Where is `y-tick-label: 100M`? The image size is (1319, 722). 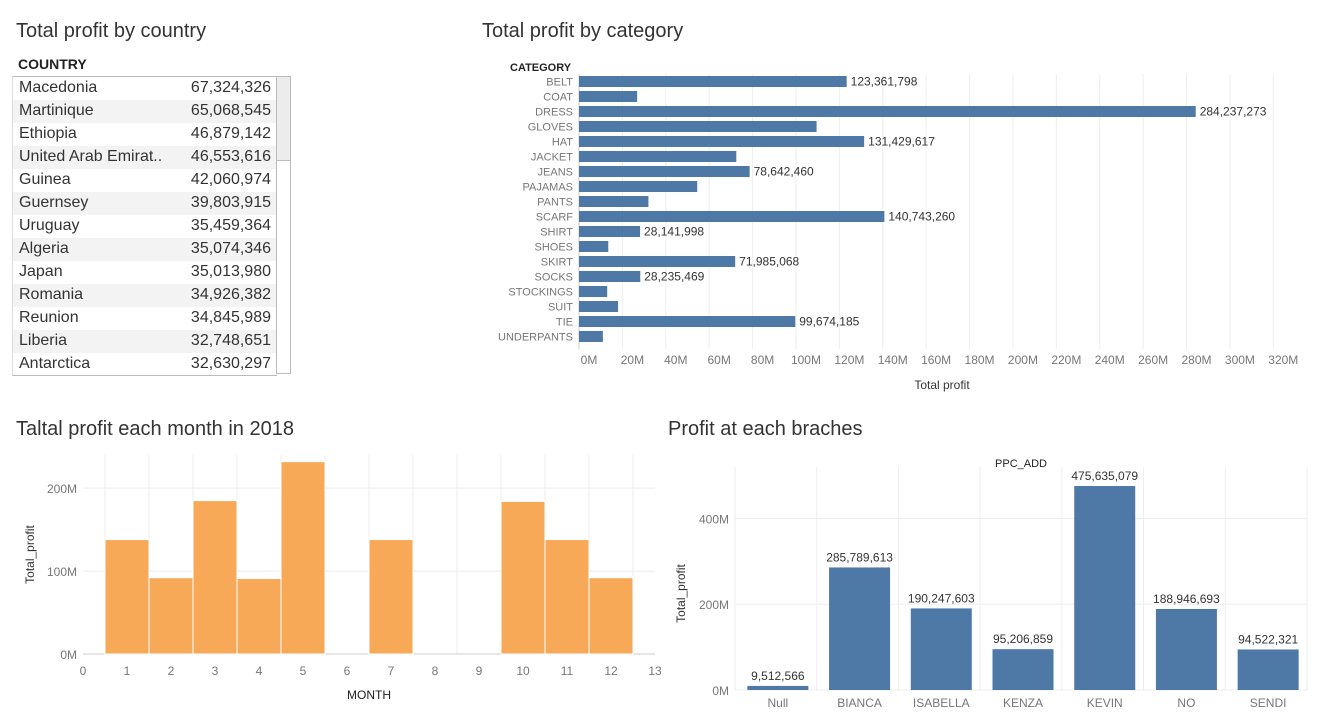
y-tick-label: 100M is located at coordinates (62, 572).